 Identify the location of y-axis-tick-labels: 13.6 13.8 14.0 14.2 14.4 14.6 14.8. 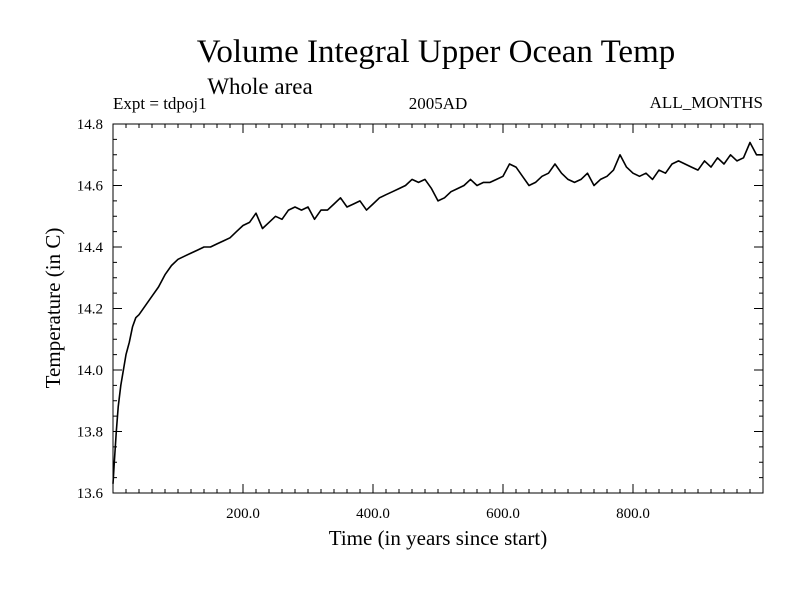
(90, 309).